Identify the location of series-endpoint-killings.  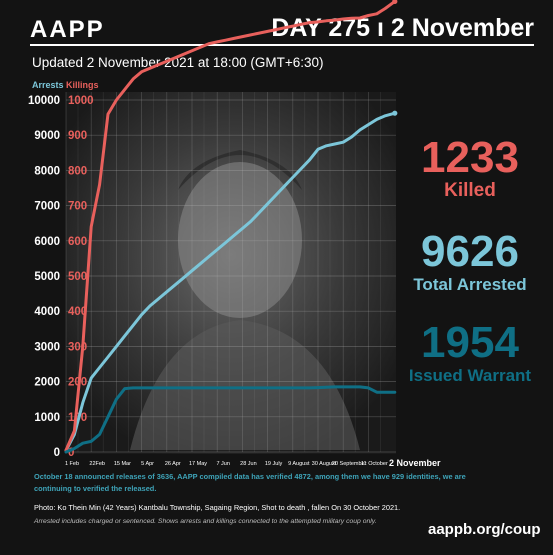
(395, 2).